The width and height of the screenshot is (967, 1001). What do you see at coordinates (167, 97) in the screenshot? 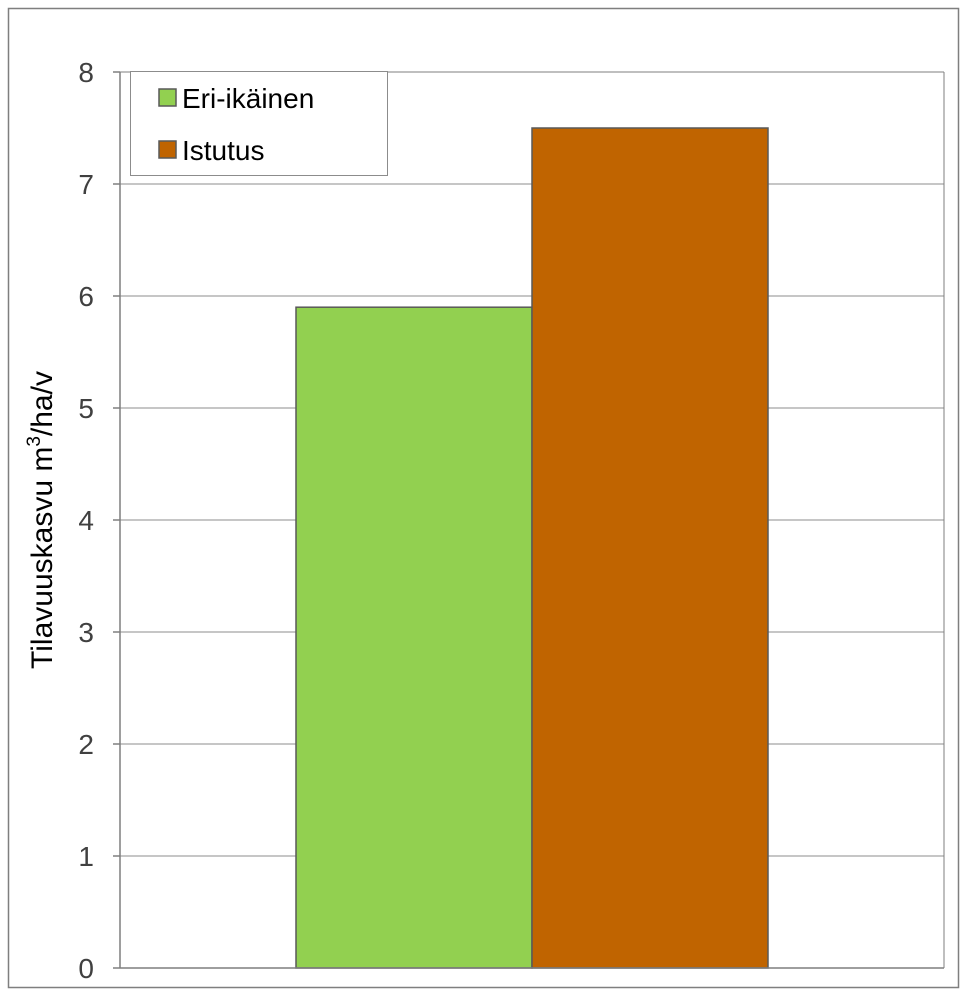
I see `legend-swatch-eri-ikainen` at bounding box center [167, 97].